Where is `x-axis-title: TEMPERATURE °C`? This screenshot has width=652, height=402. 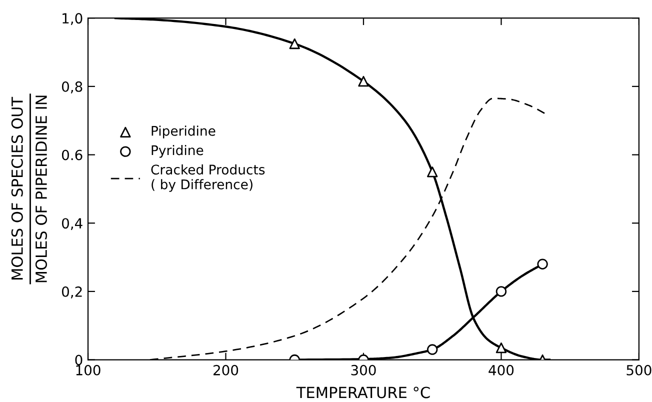
x-axis-title: TEMPERATURE °C is located at coordinates (363, 392).